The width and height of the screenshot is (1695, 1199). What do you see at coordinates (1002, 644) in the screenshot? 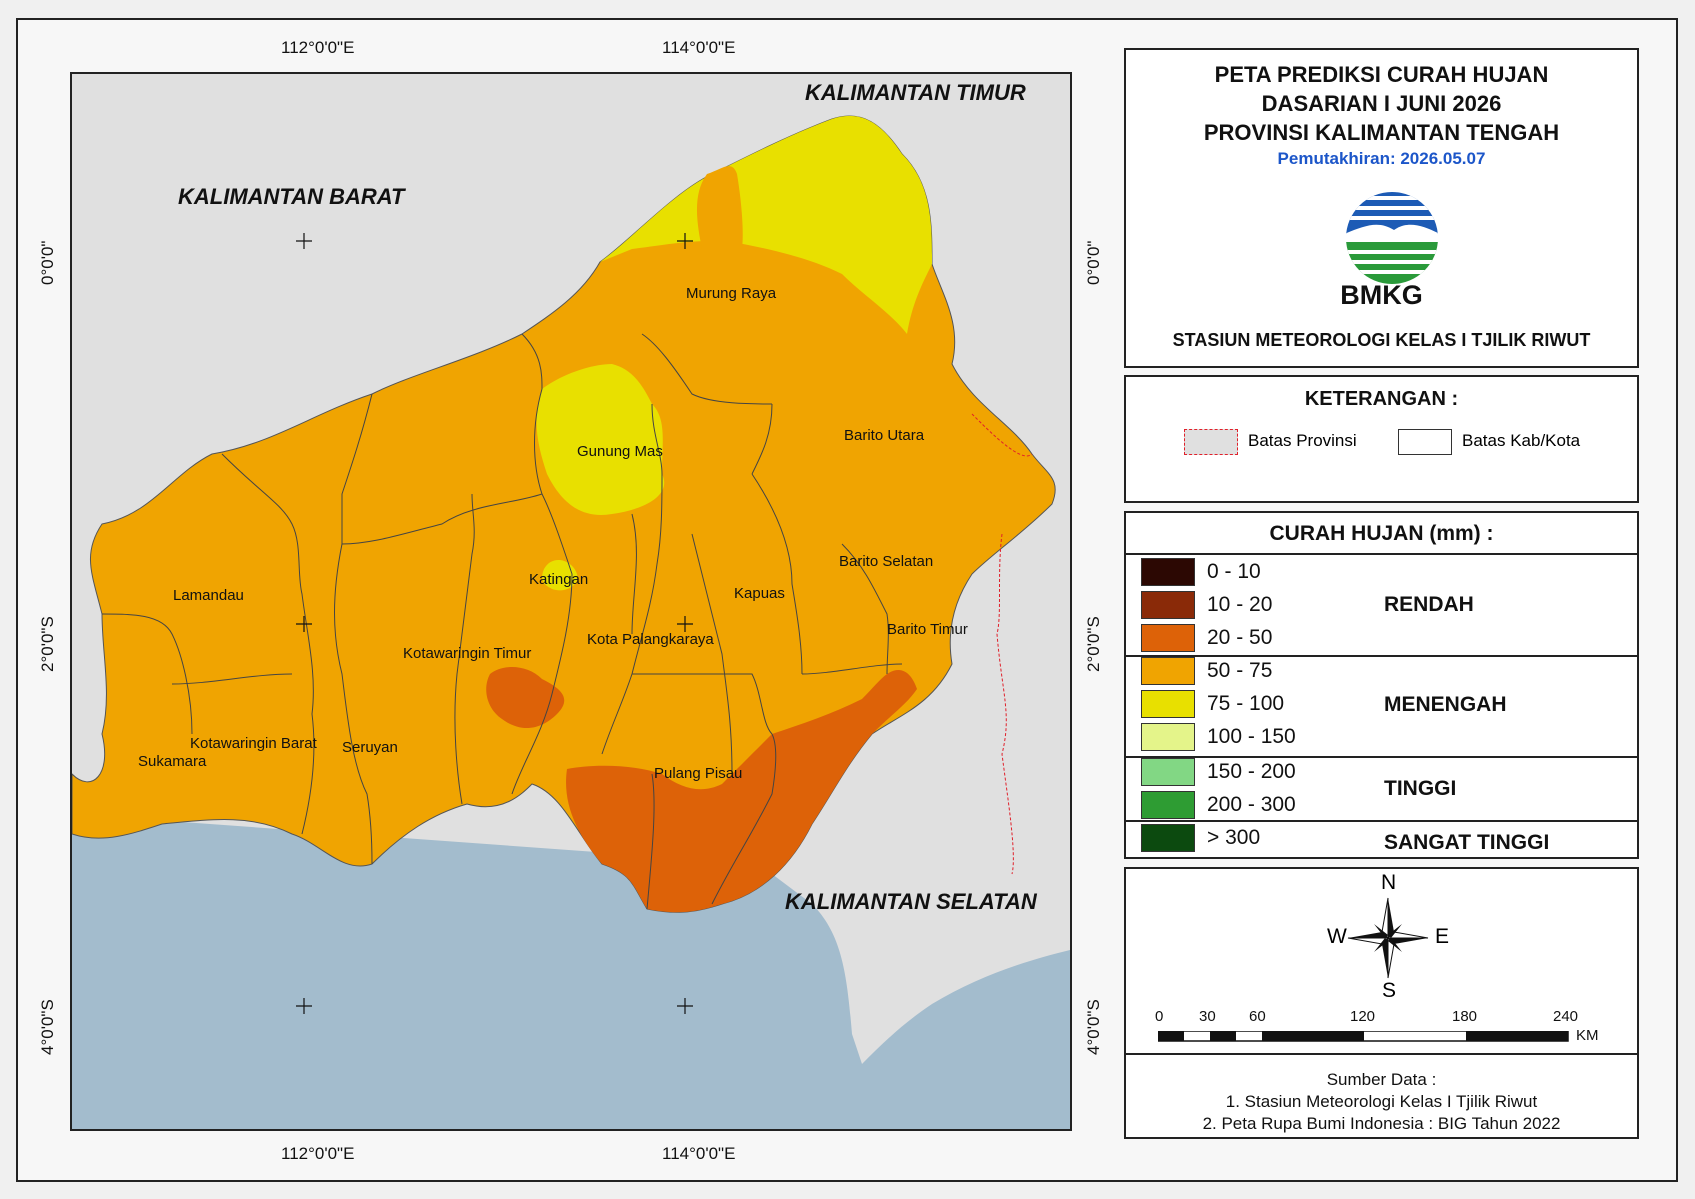
I see `province-border` at bounding box center [1002, 644].